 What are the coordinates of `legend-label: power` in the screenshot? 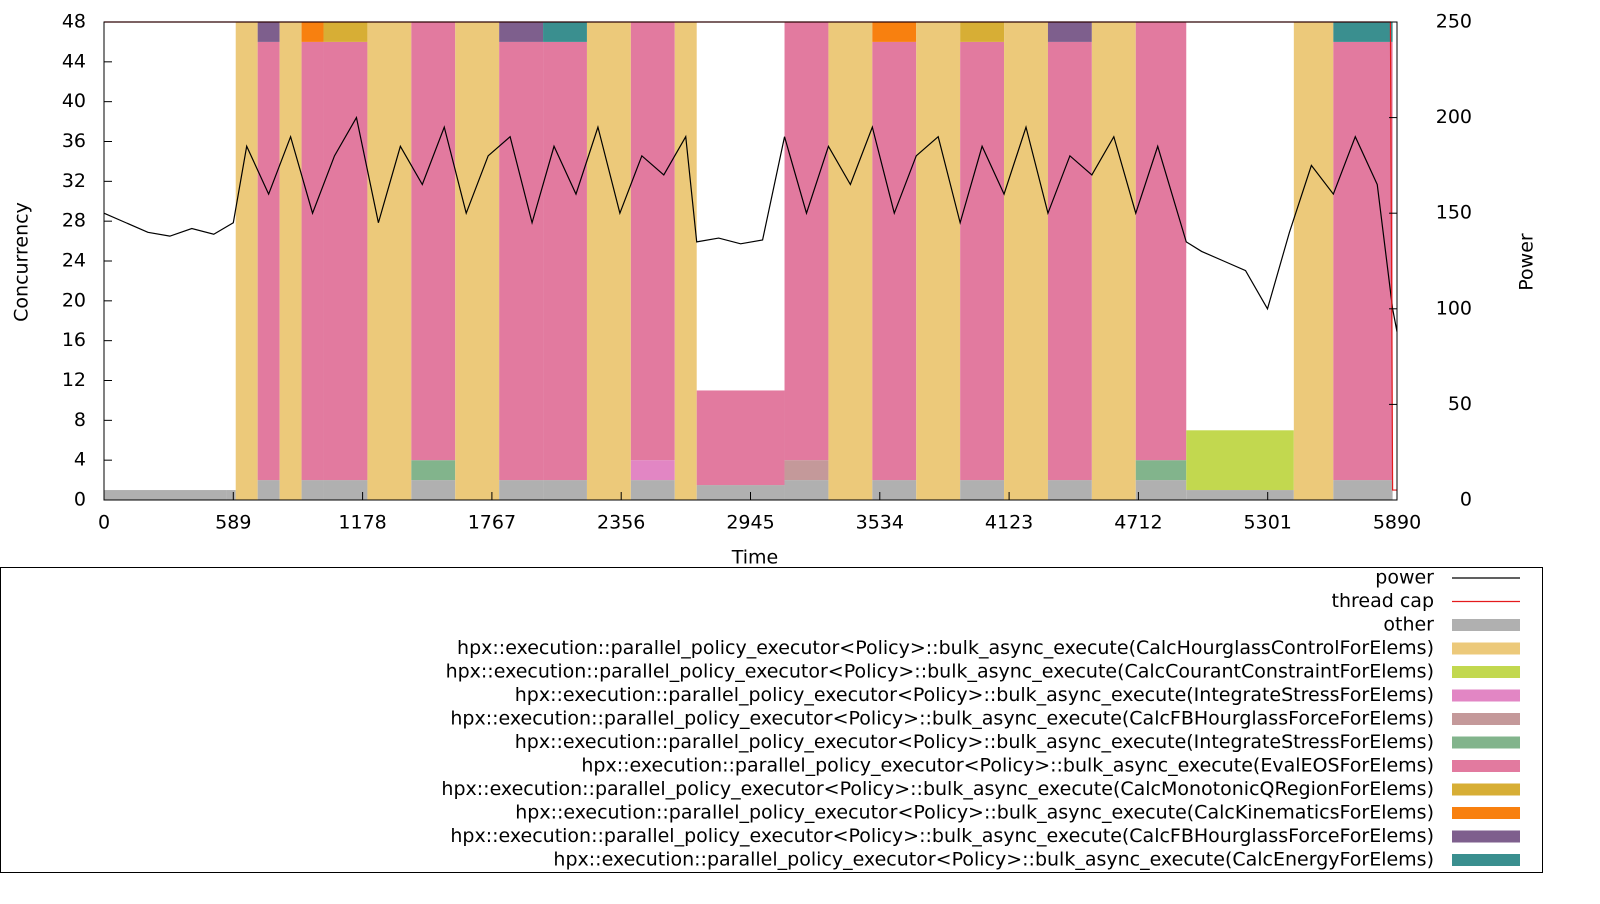 It's located at (1404, 578).